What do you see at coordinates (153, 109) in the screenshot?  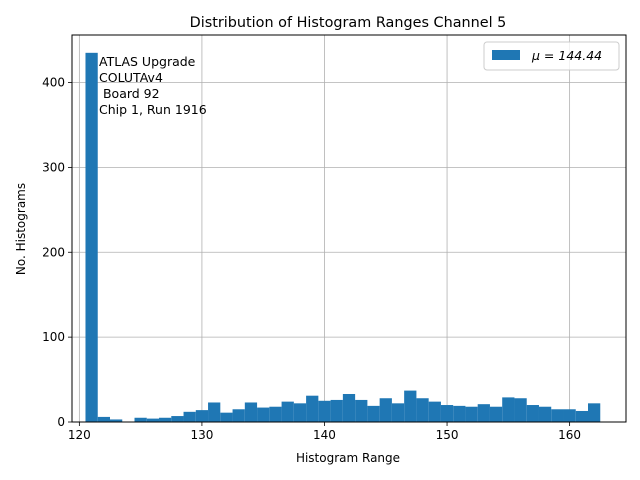 I see `annotation-line-4: Chip 1, Run 1916` at bounding box center [153, 109].